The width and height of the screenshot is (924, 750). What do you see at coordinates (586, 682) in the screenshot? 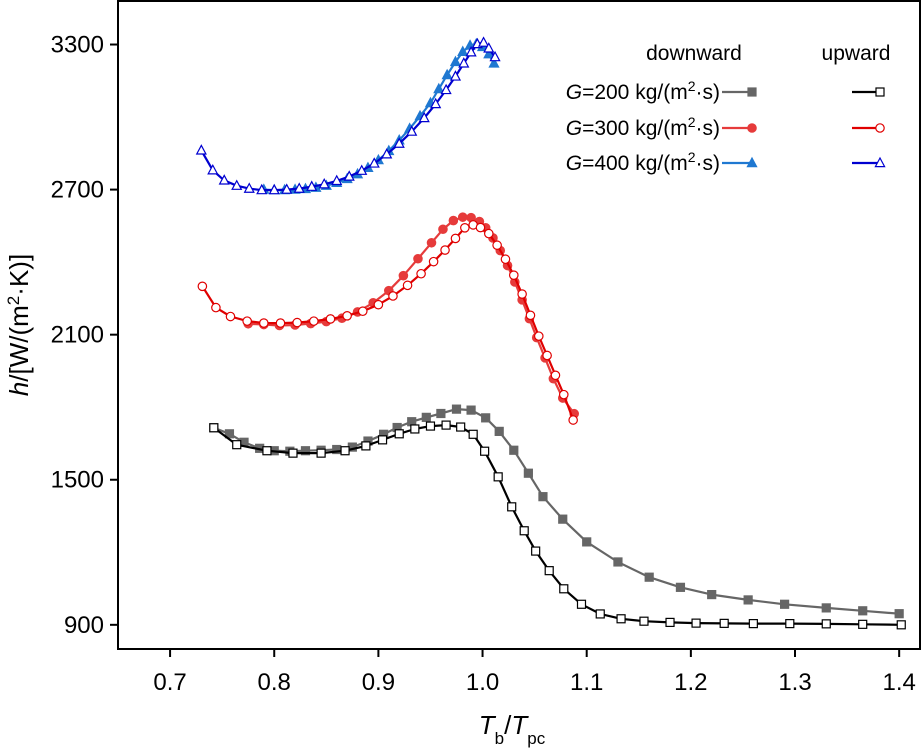
I see `x-tick-label: 1.1` at bounding box center [586, 682].